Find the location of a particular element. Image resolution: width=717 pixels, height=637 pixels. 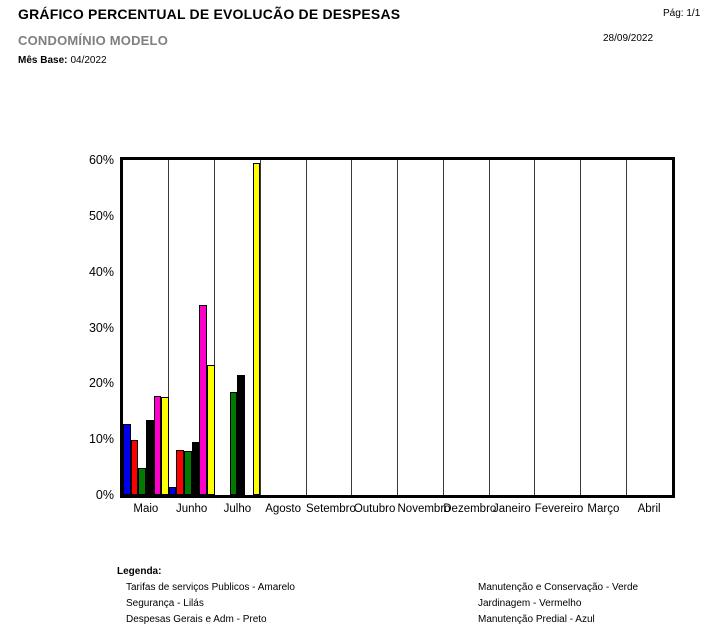

report-date: 28/09/2022 is located at coordinates (628, 38).